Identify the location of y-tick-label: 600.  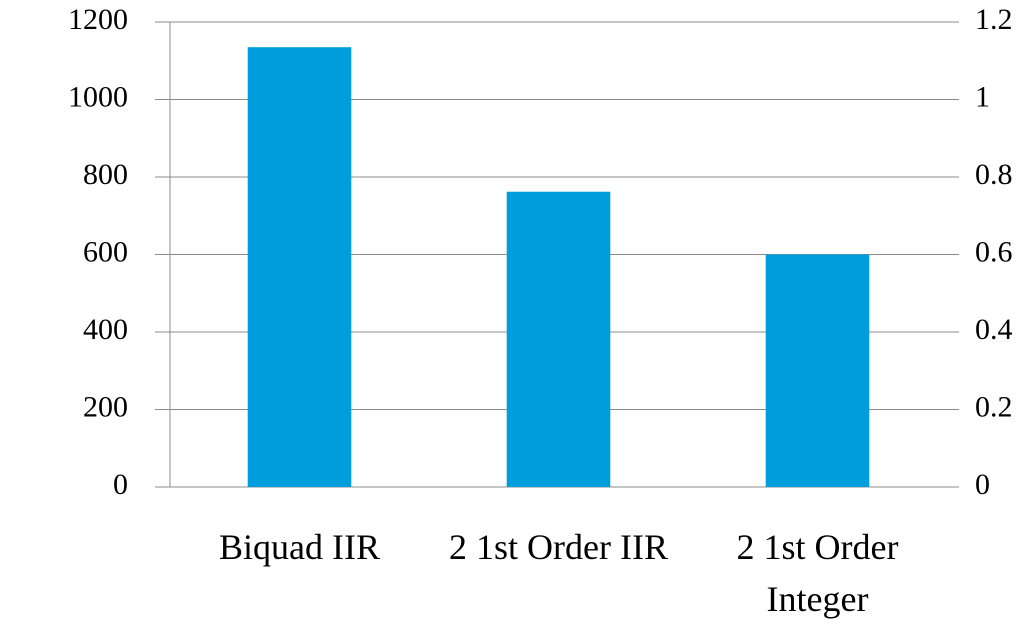
(105, 251).